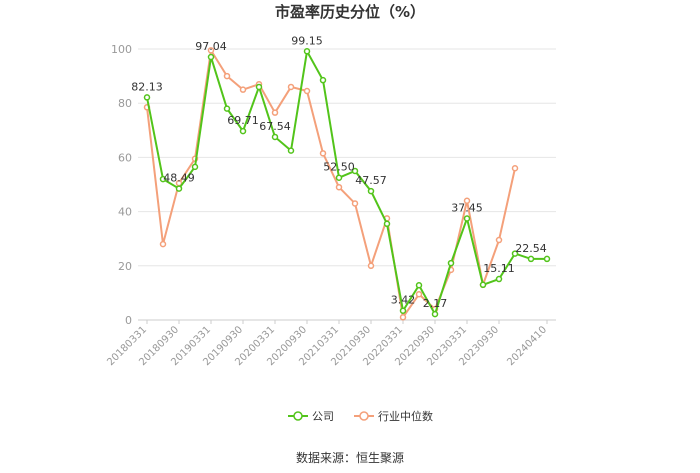 The image size is (700, 473). Describe the element at coordinates (435, 303) in the screenshot. I see `data-label: 2.17` at that location.